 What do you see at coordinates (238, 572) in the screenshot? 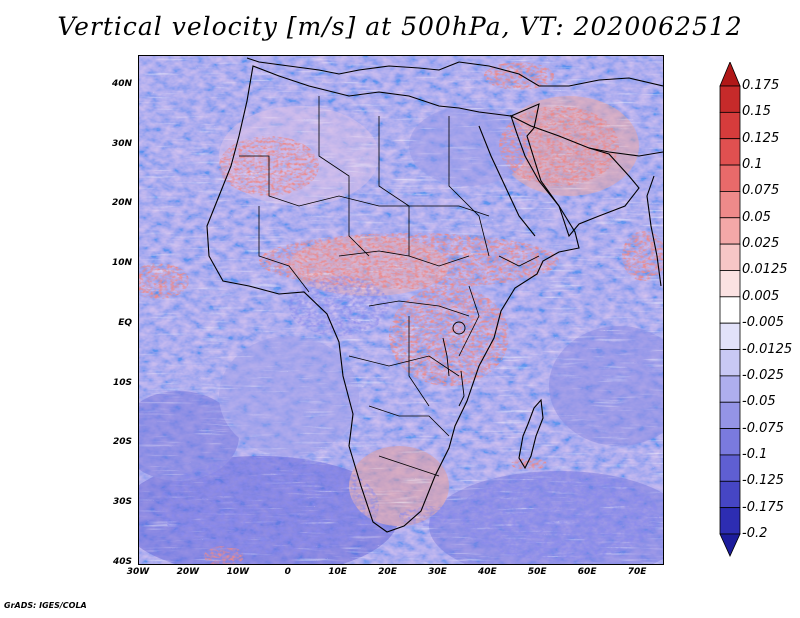
I see `lon-tick-label: 10W` at bounding box center [238, 572].